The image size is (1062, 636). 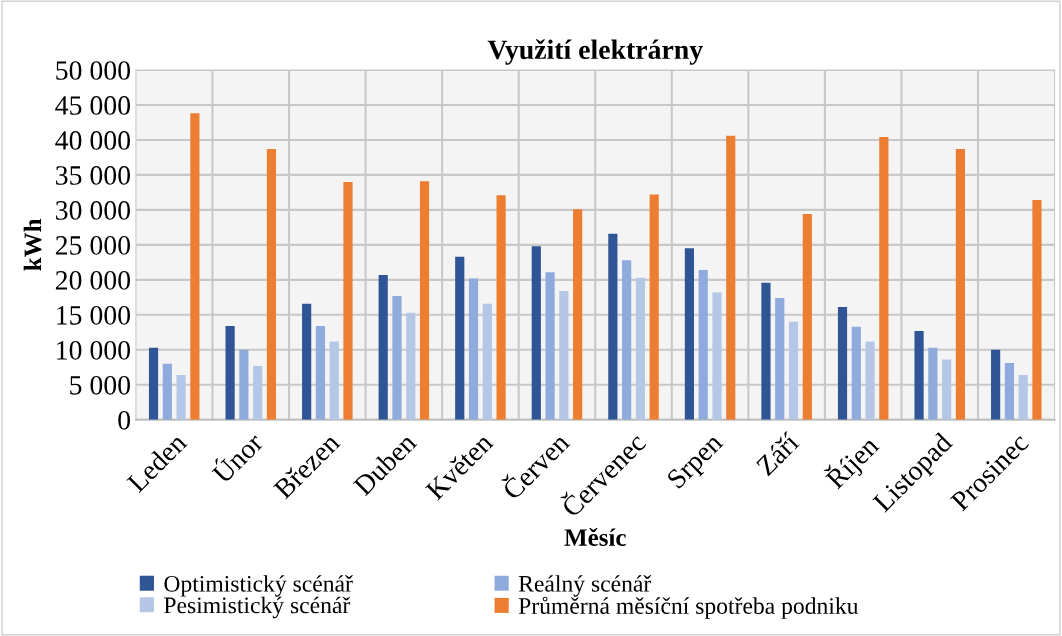 I want to click on x-tick-label: Září, so click(x=777, y=454).